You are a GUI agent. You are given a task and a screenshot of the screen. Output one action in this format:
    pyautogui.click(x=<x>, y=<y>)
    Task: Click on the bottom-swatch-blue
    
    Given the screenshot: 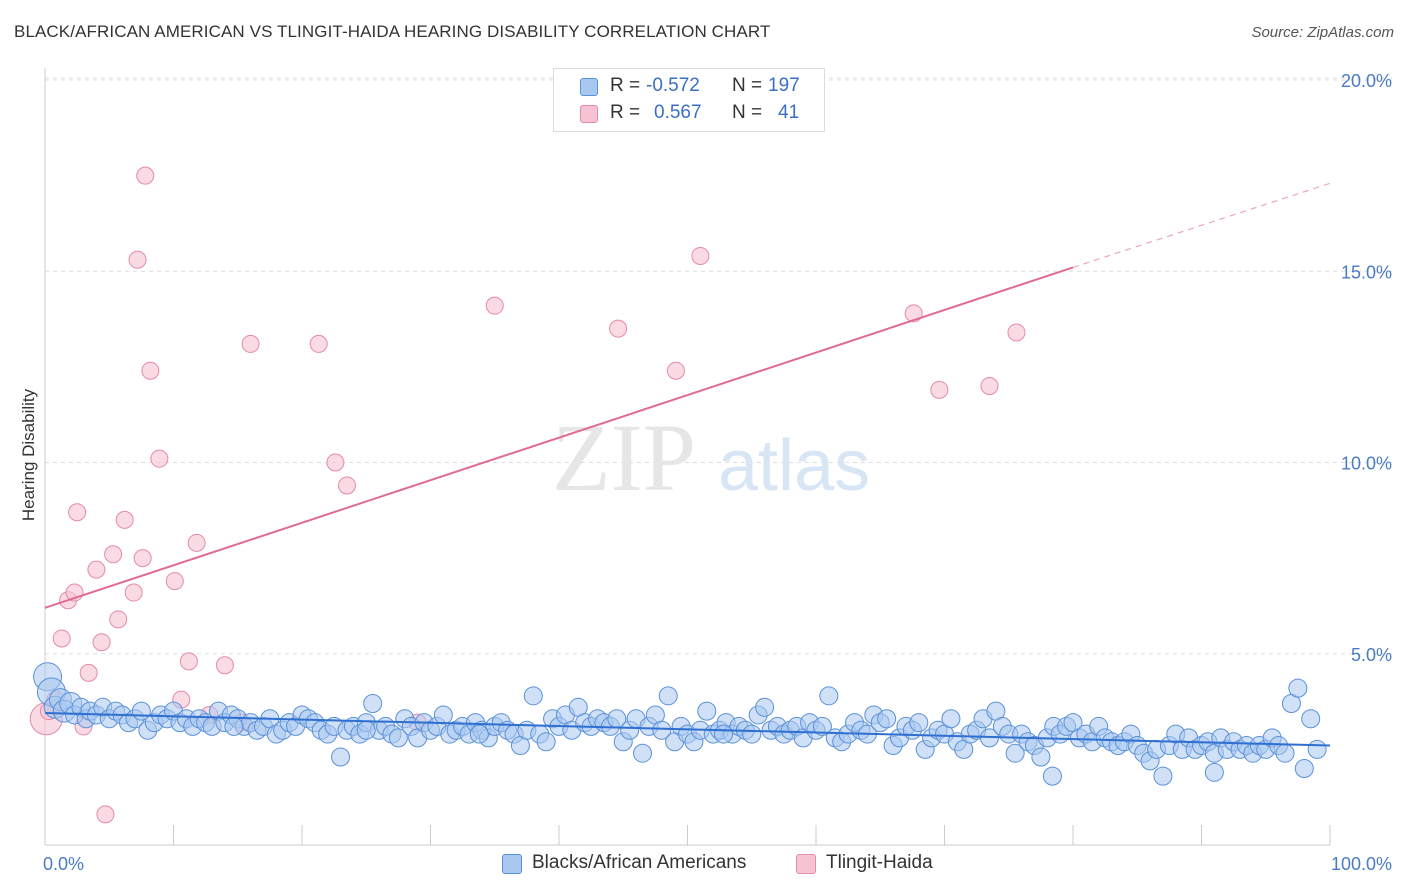 What is the action you would take?
    pyautogui.click(x=512, y=864)
    